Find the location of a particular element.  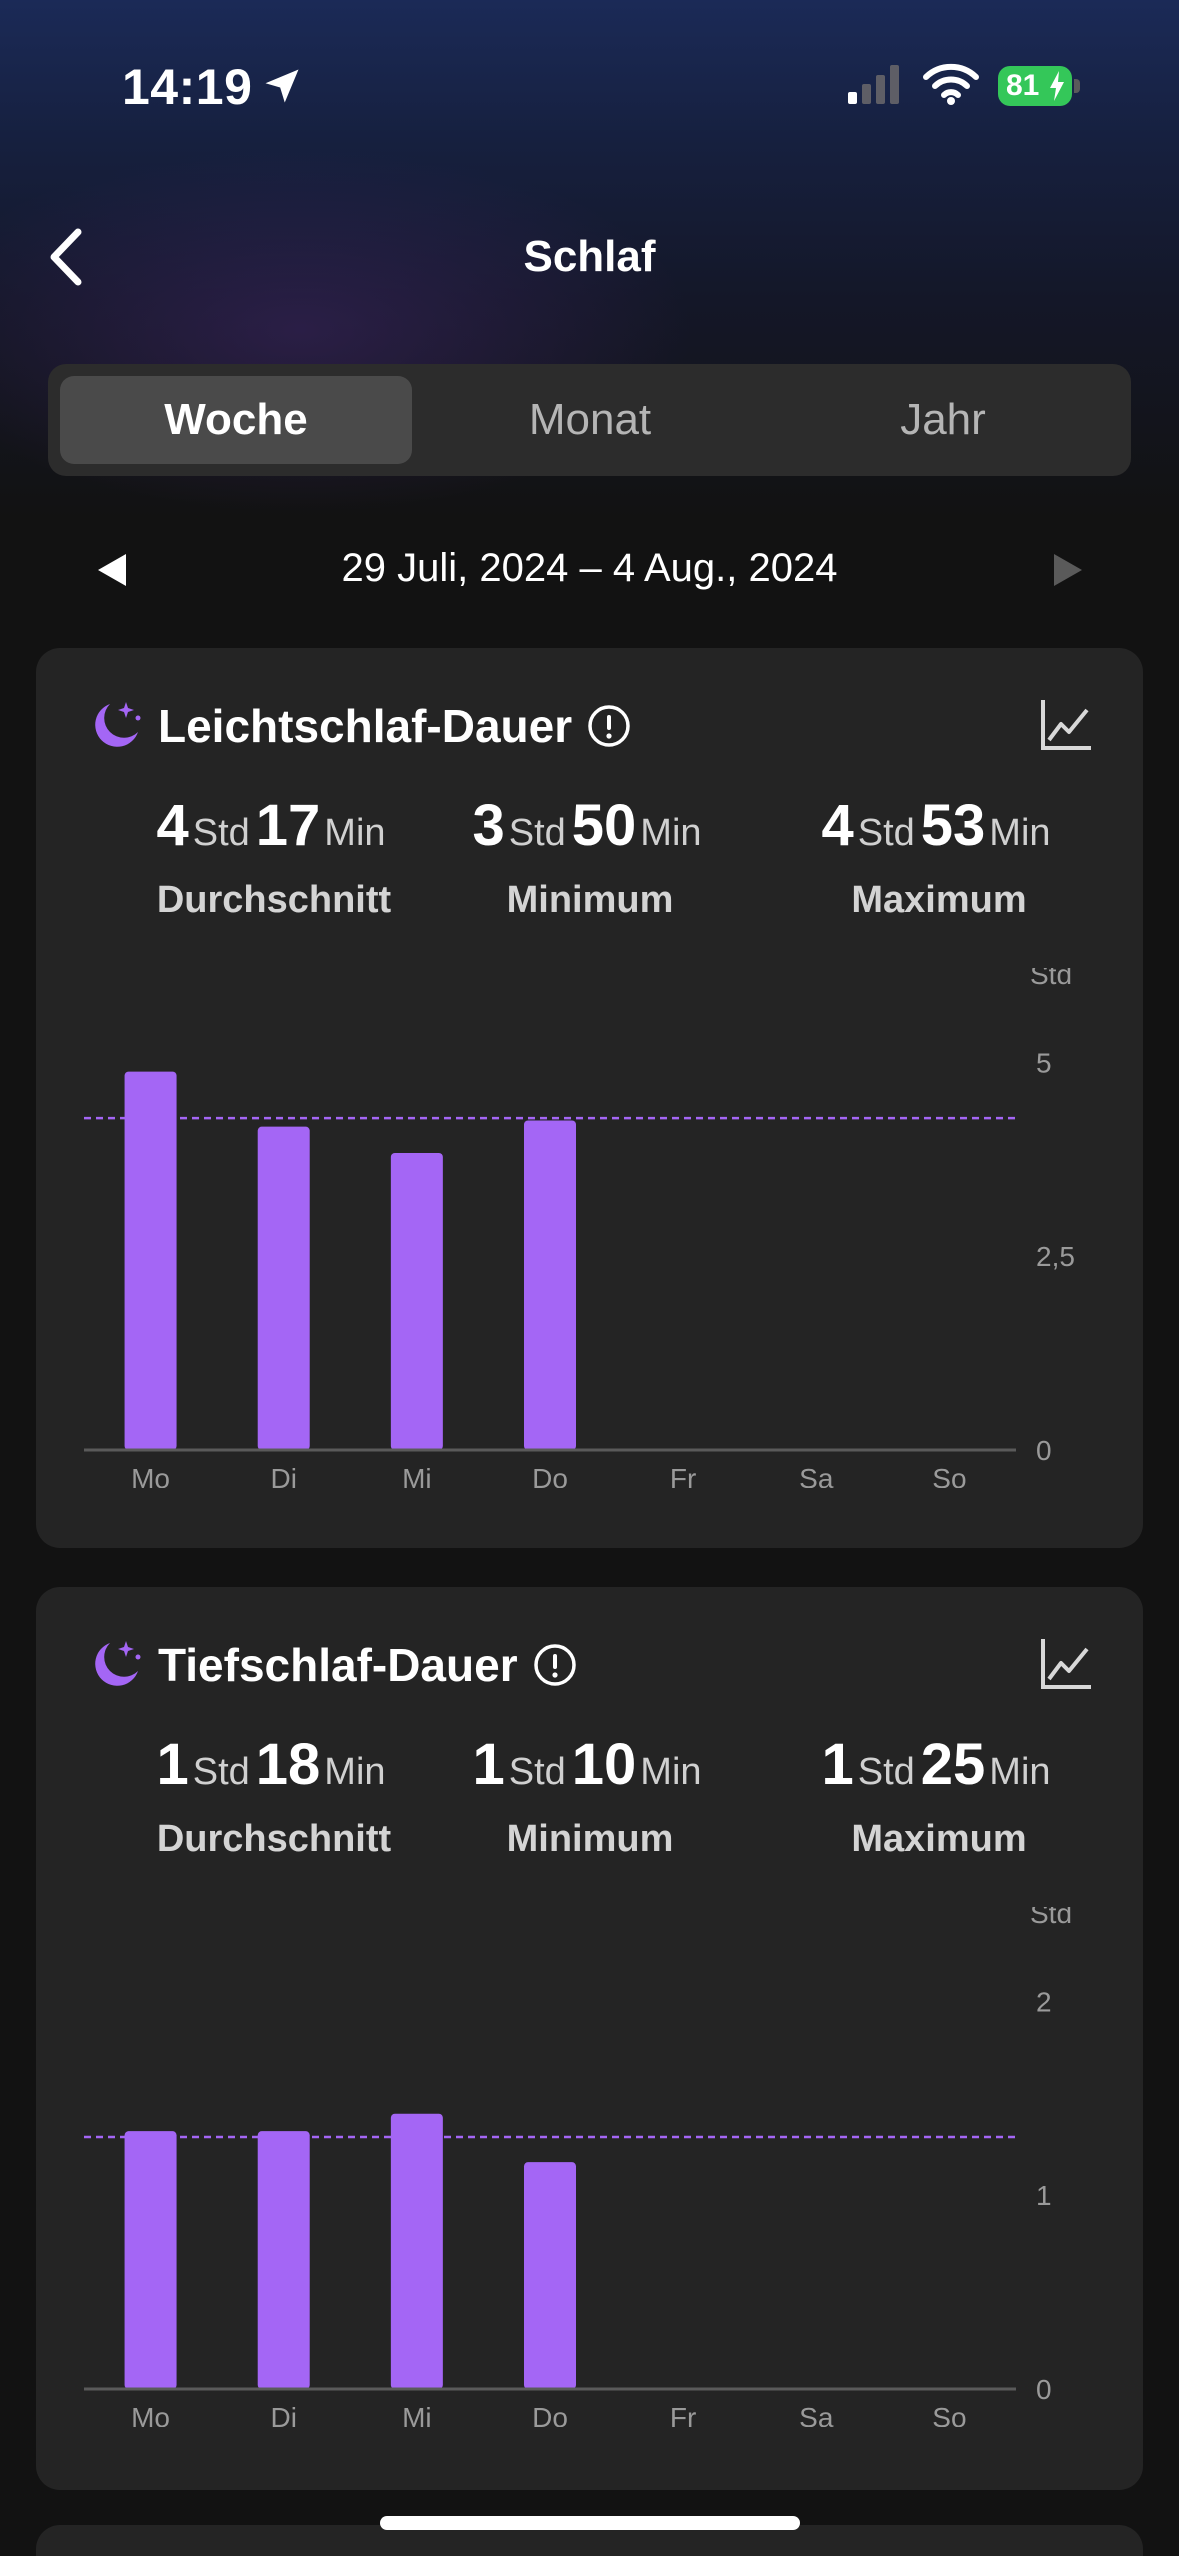

y-tick-label: 5 is located at coordinates (1044, 1062).